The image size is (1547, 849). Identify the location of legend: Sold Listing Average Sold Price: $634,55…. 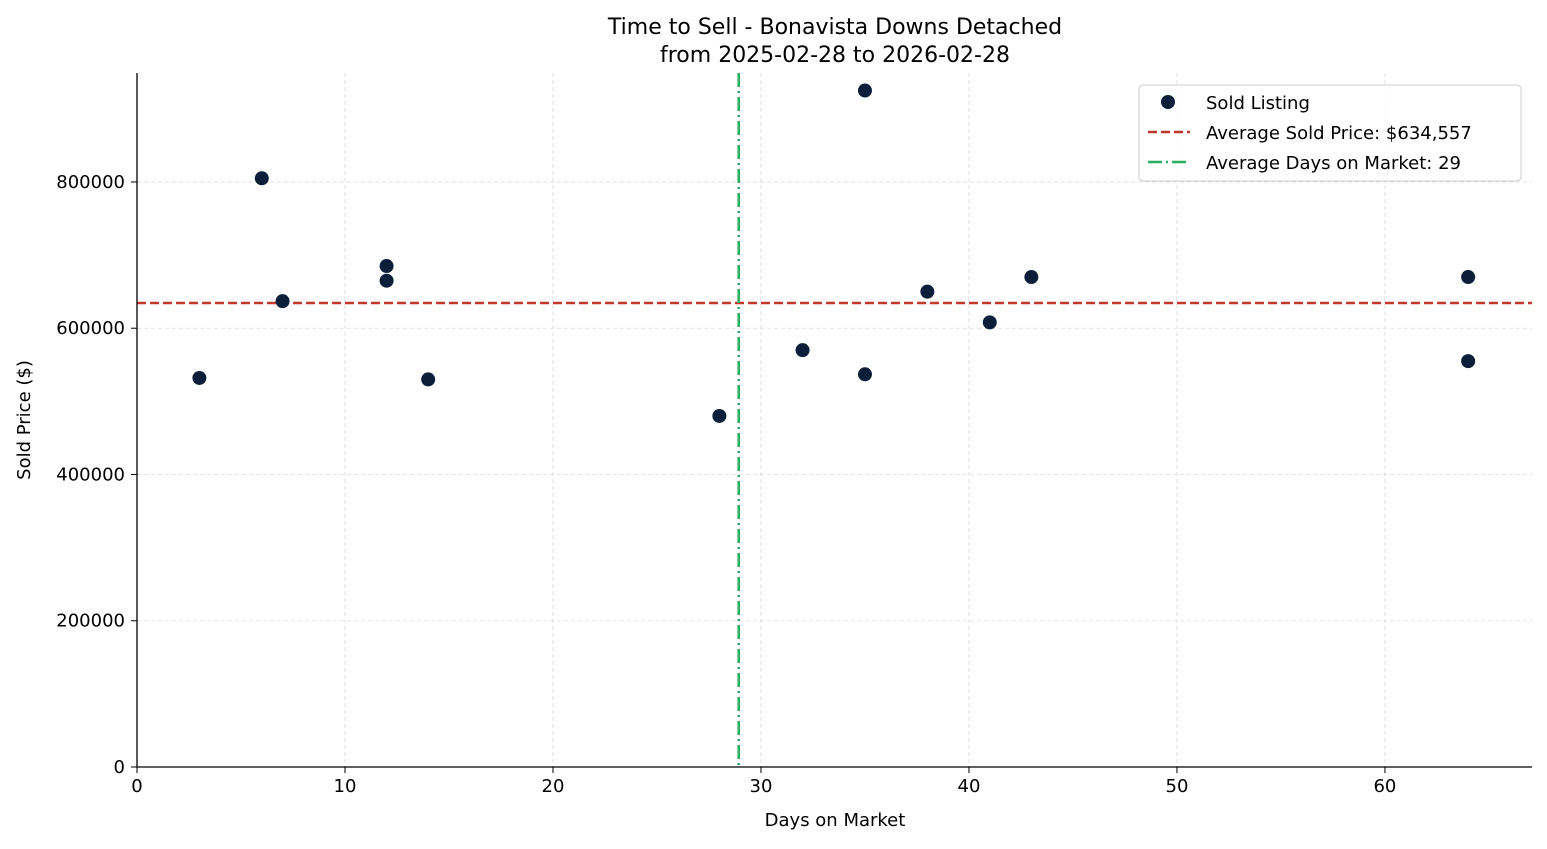
(1330, 133).